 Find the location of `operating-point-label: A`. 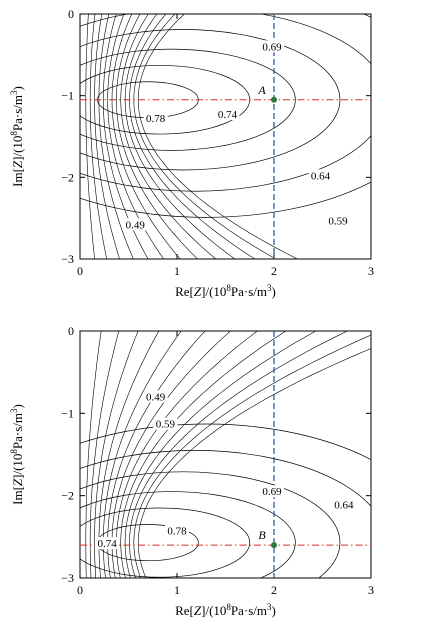

operating-point-label: A is located at coordinates (261, 90).